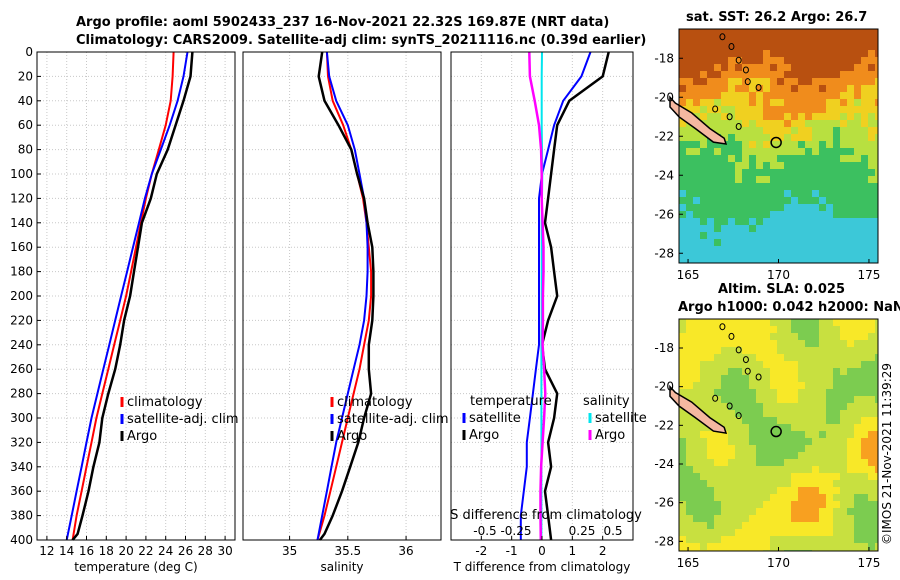  Describe the element at coordinates (776, 431) in the screenshot. I see `sla_map-argo-location-marker` at that location.